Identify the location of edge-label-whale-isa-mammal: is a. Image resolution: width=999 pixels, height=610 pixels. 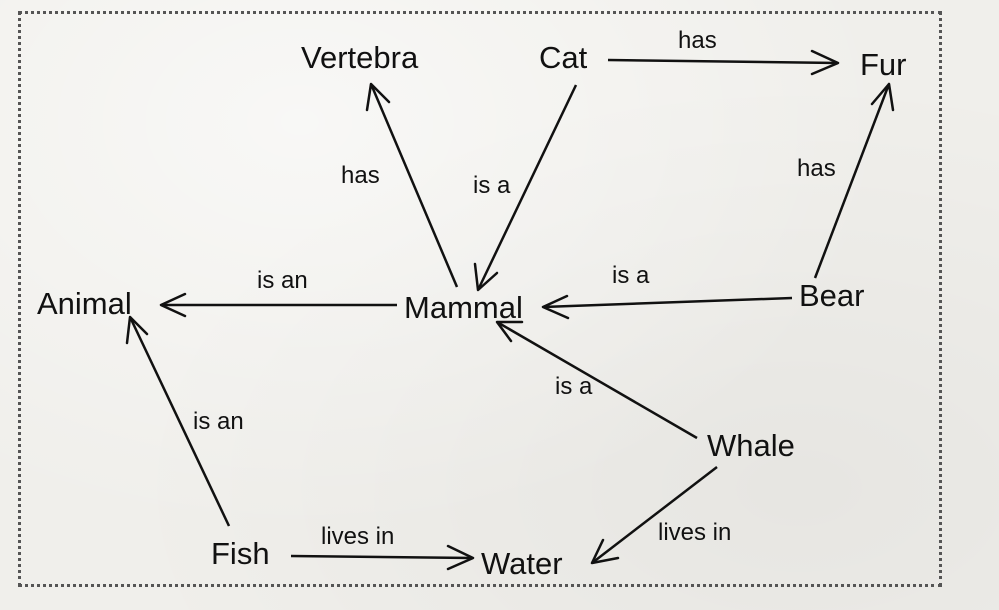
(574, 386).